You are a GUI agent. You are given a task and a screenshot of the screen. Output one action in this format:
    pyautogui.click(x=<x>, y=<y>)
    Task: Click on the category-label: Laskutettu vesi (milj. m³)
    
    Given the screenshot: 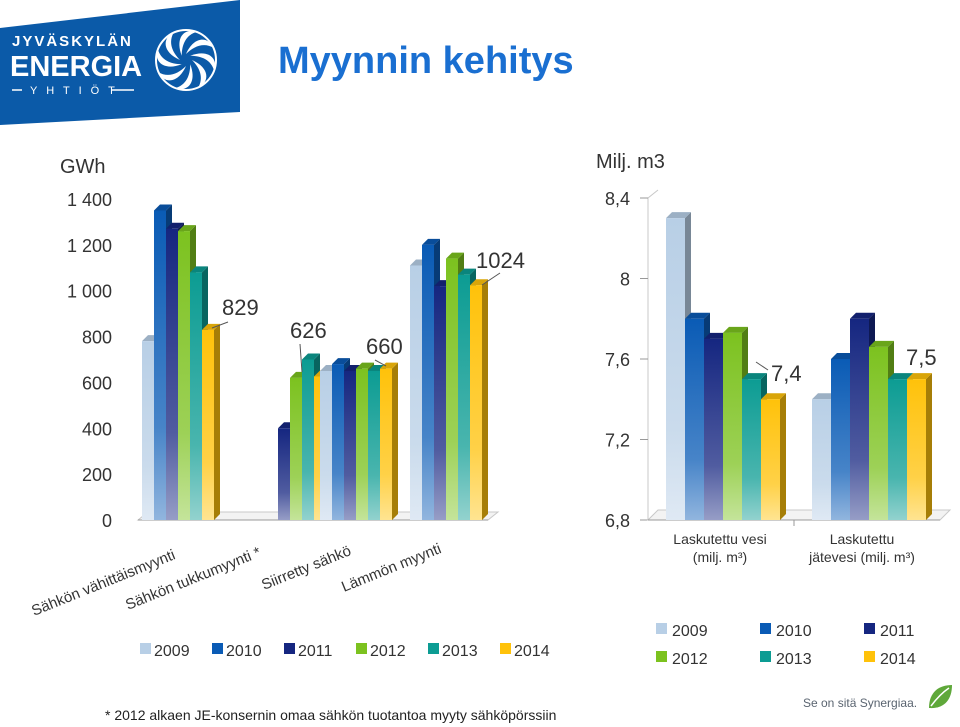 What is the action you would take?
    pyautogui.click(x=719, y=548)
    